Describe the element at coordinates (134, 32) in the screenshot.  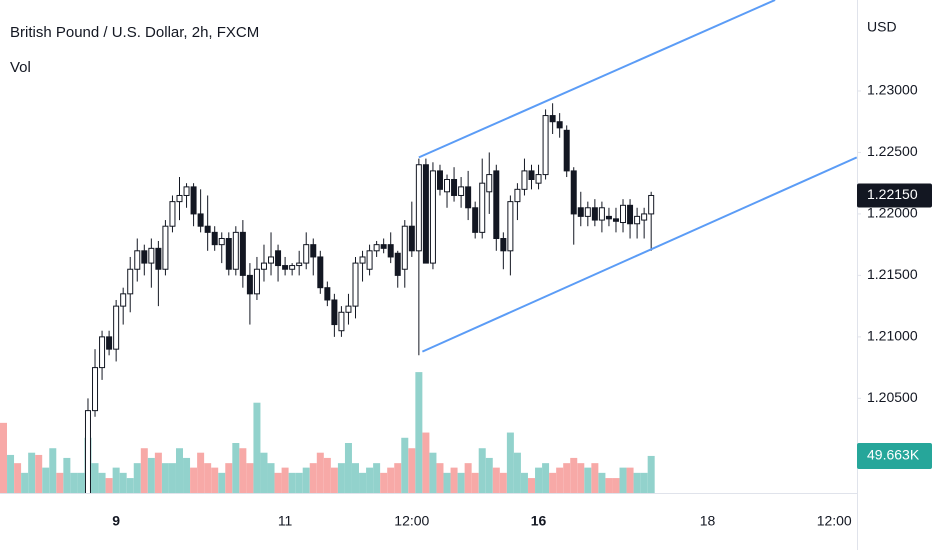
I see `chart-title: British Pound / U.S. Dollar, 2h, FXCM` at that location.